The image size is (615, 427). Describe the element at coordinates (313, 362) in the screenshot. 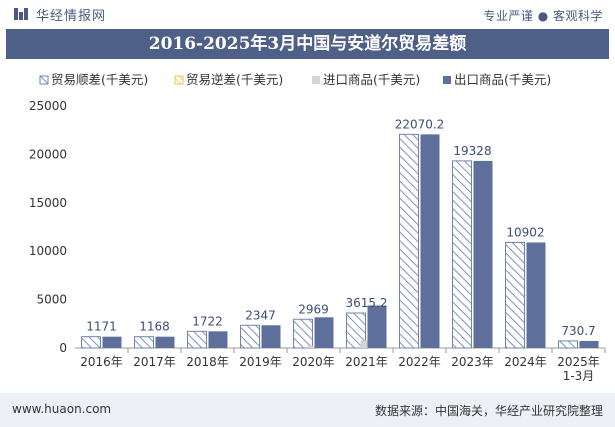

I see `x-tick-label: 2020年` at that location.